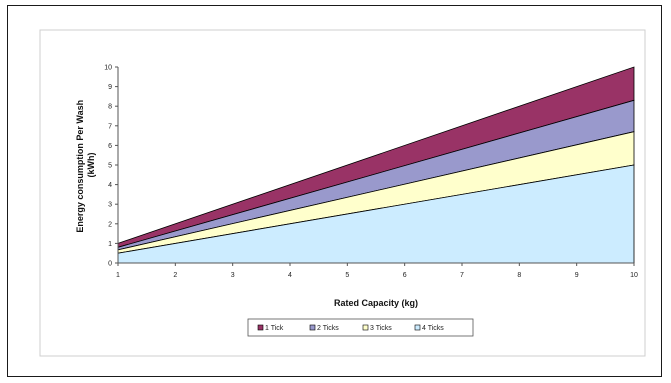 Image resolution: width=671 pixels, height=383 pixels. Describe the element at coordinates (110, 205) in the screenshot. I see `y-tick-label: 3` at that location.